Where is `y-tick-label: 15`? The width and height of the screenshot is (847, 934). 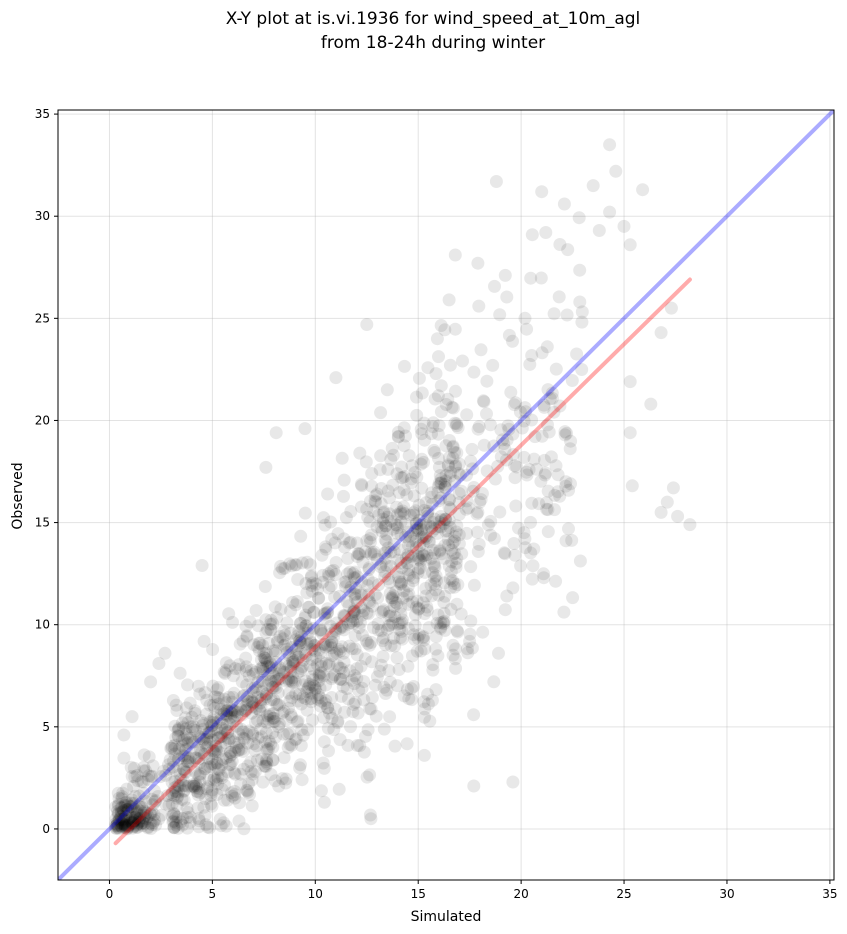
y-tick-label: 15 is located at coordinates (42, 523).